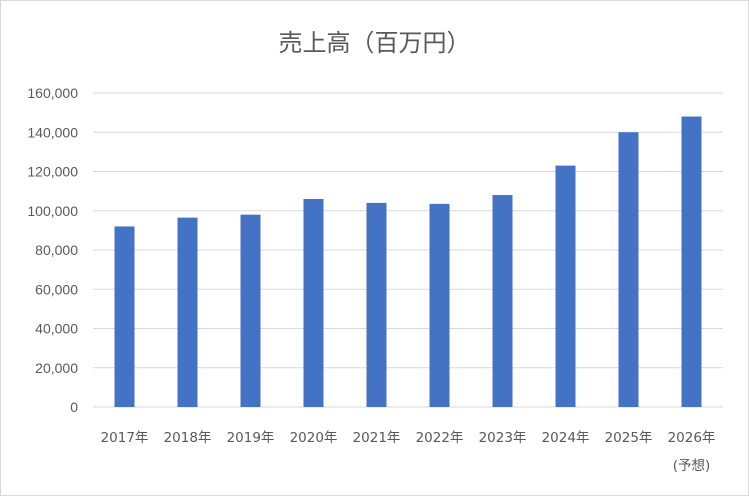 The width and height of the screenshot is (749, 496). What do you see at coordinates (74, 407) in the screenshot?
I see `y-tick-label: 0` at bounding box center [74, 407].